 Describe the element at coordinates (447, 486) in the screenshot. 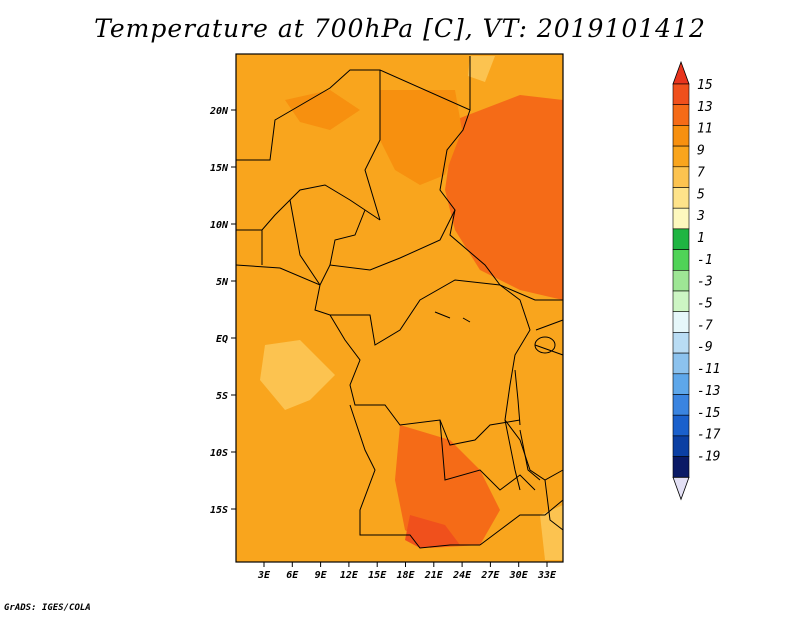

I see `warm-region-angola-zambia` at that location.